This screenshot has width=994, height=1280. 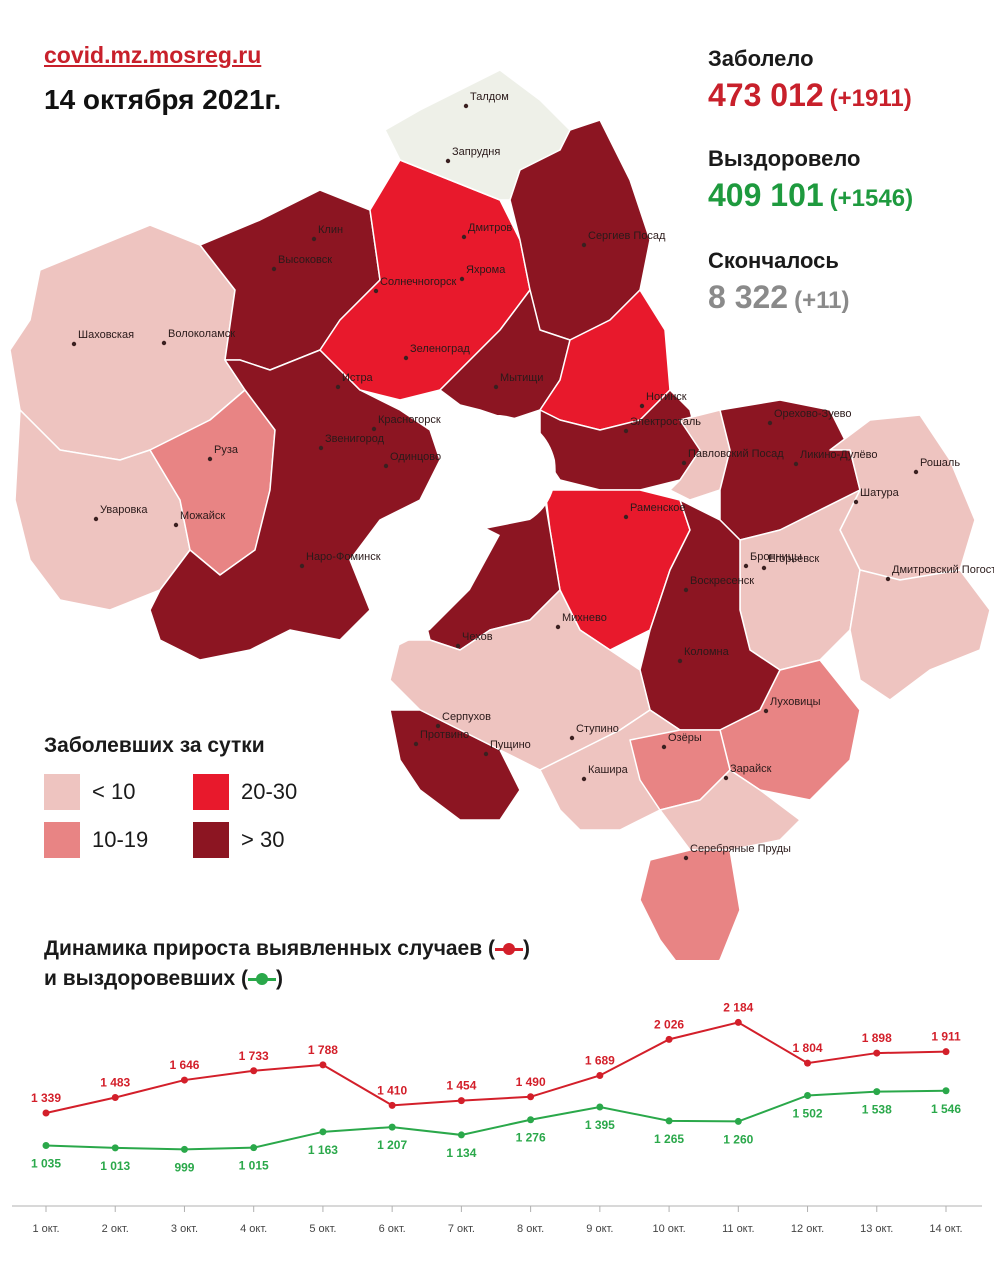 I want to click on stat-recovered-value: 409 101, so click(x=766, y=195).